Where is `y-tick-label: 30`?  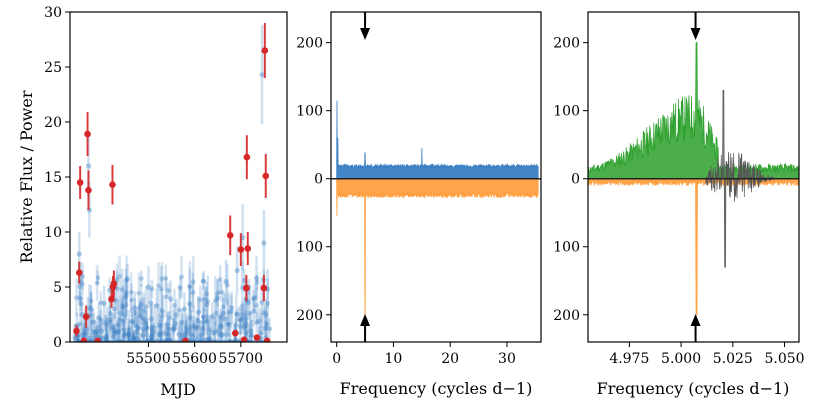 y-tick-label: 30 is located at coordinates (53, 13).